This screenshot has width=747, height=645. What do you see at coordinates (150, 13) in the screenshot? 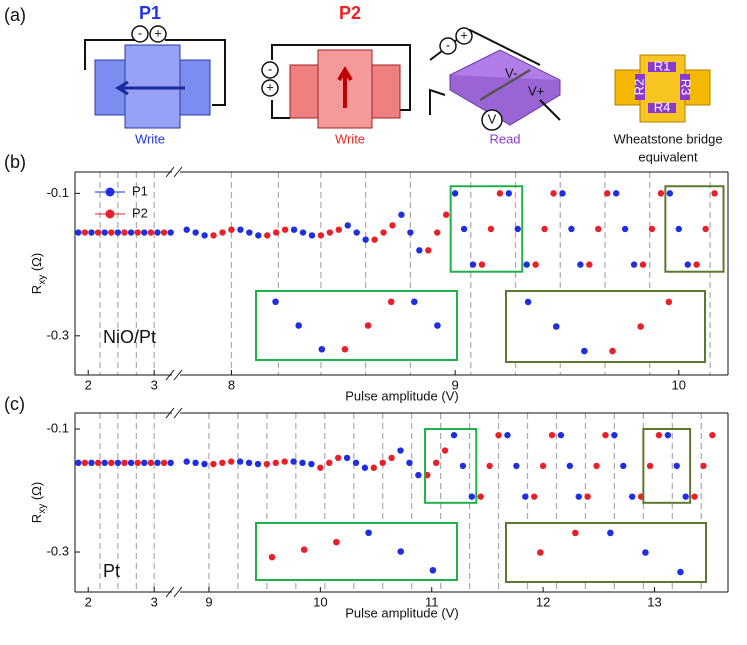
I see `p1-title: P1` at bounding box center [150, 13].